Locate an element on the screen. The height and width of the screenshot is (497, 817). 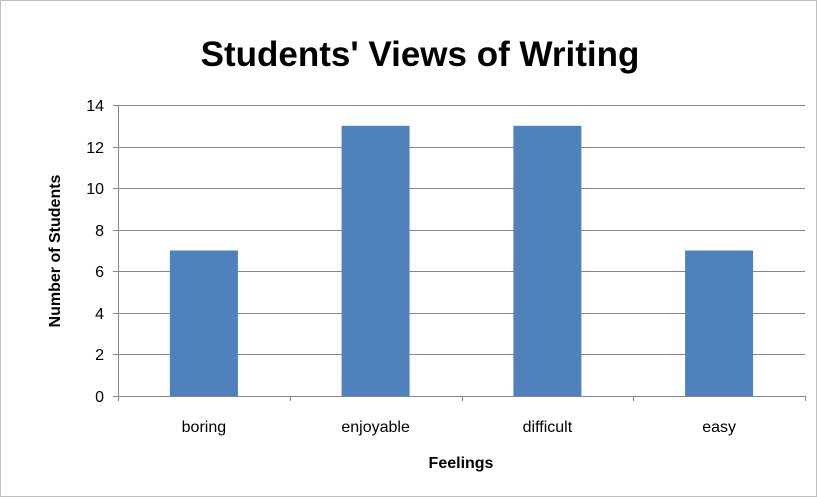
y-tick-label: 6 is located at coordinates (99, 272).